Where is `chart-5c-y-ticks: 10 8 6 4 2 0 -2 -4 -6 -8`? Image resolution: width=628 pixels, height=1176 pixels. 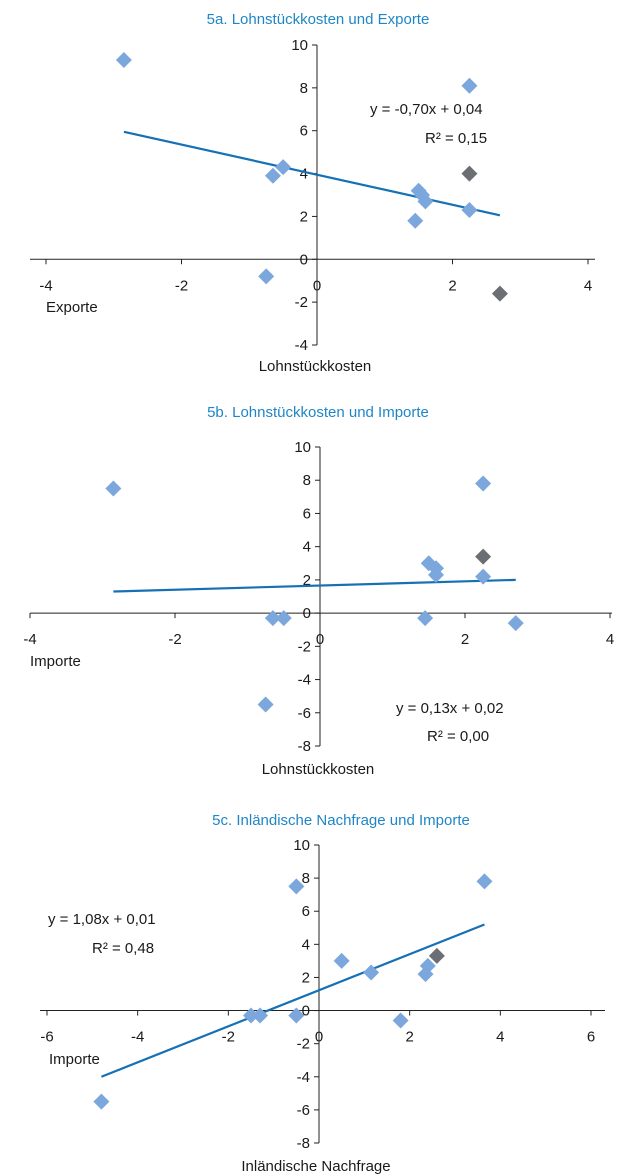 chart-5c-y-ticks: 10 8 6 4 2 0 -2 -4 -6 -8 is located at coordinates (306, 994).